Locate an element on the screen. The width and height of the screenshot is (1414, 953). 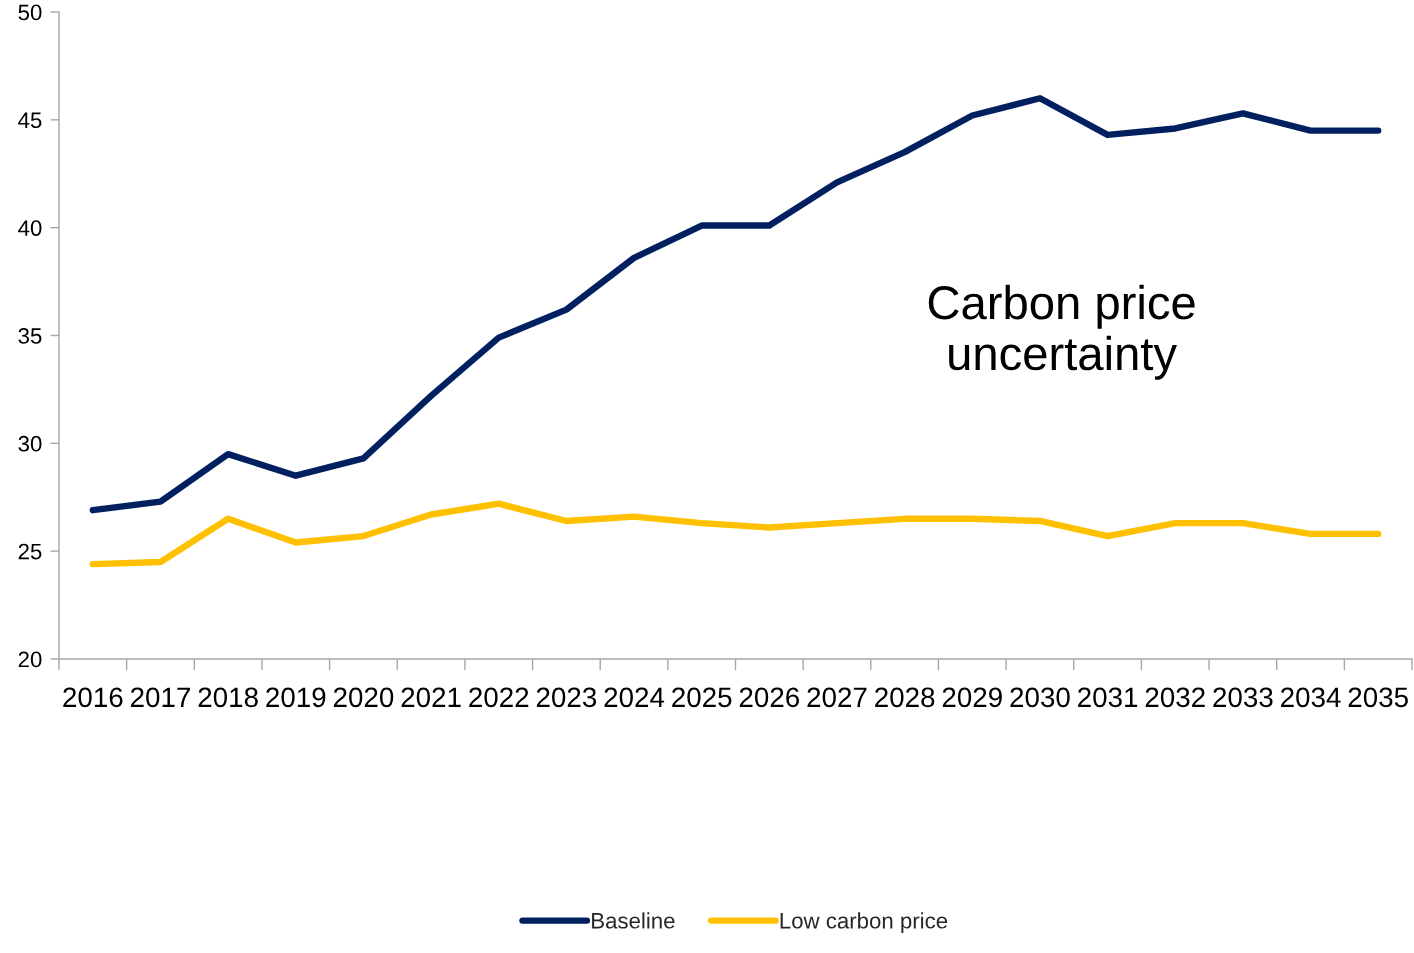
x-tick-label: 2022 is located at coordinates (499, 697).